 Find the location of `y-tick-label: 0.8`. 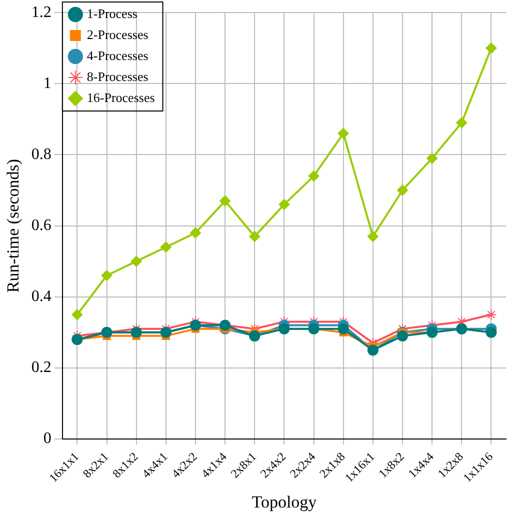

y-tick-label: 0.8 is located at coordinates (41, 154).